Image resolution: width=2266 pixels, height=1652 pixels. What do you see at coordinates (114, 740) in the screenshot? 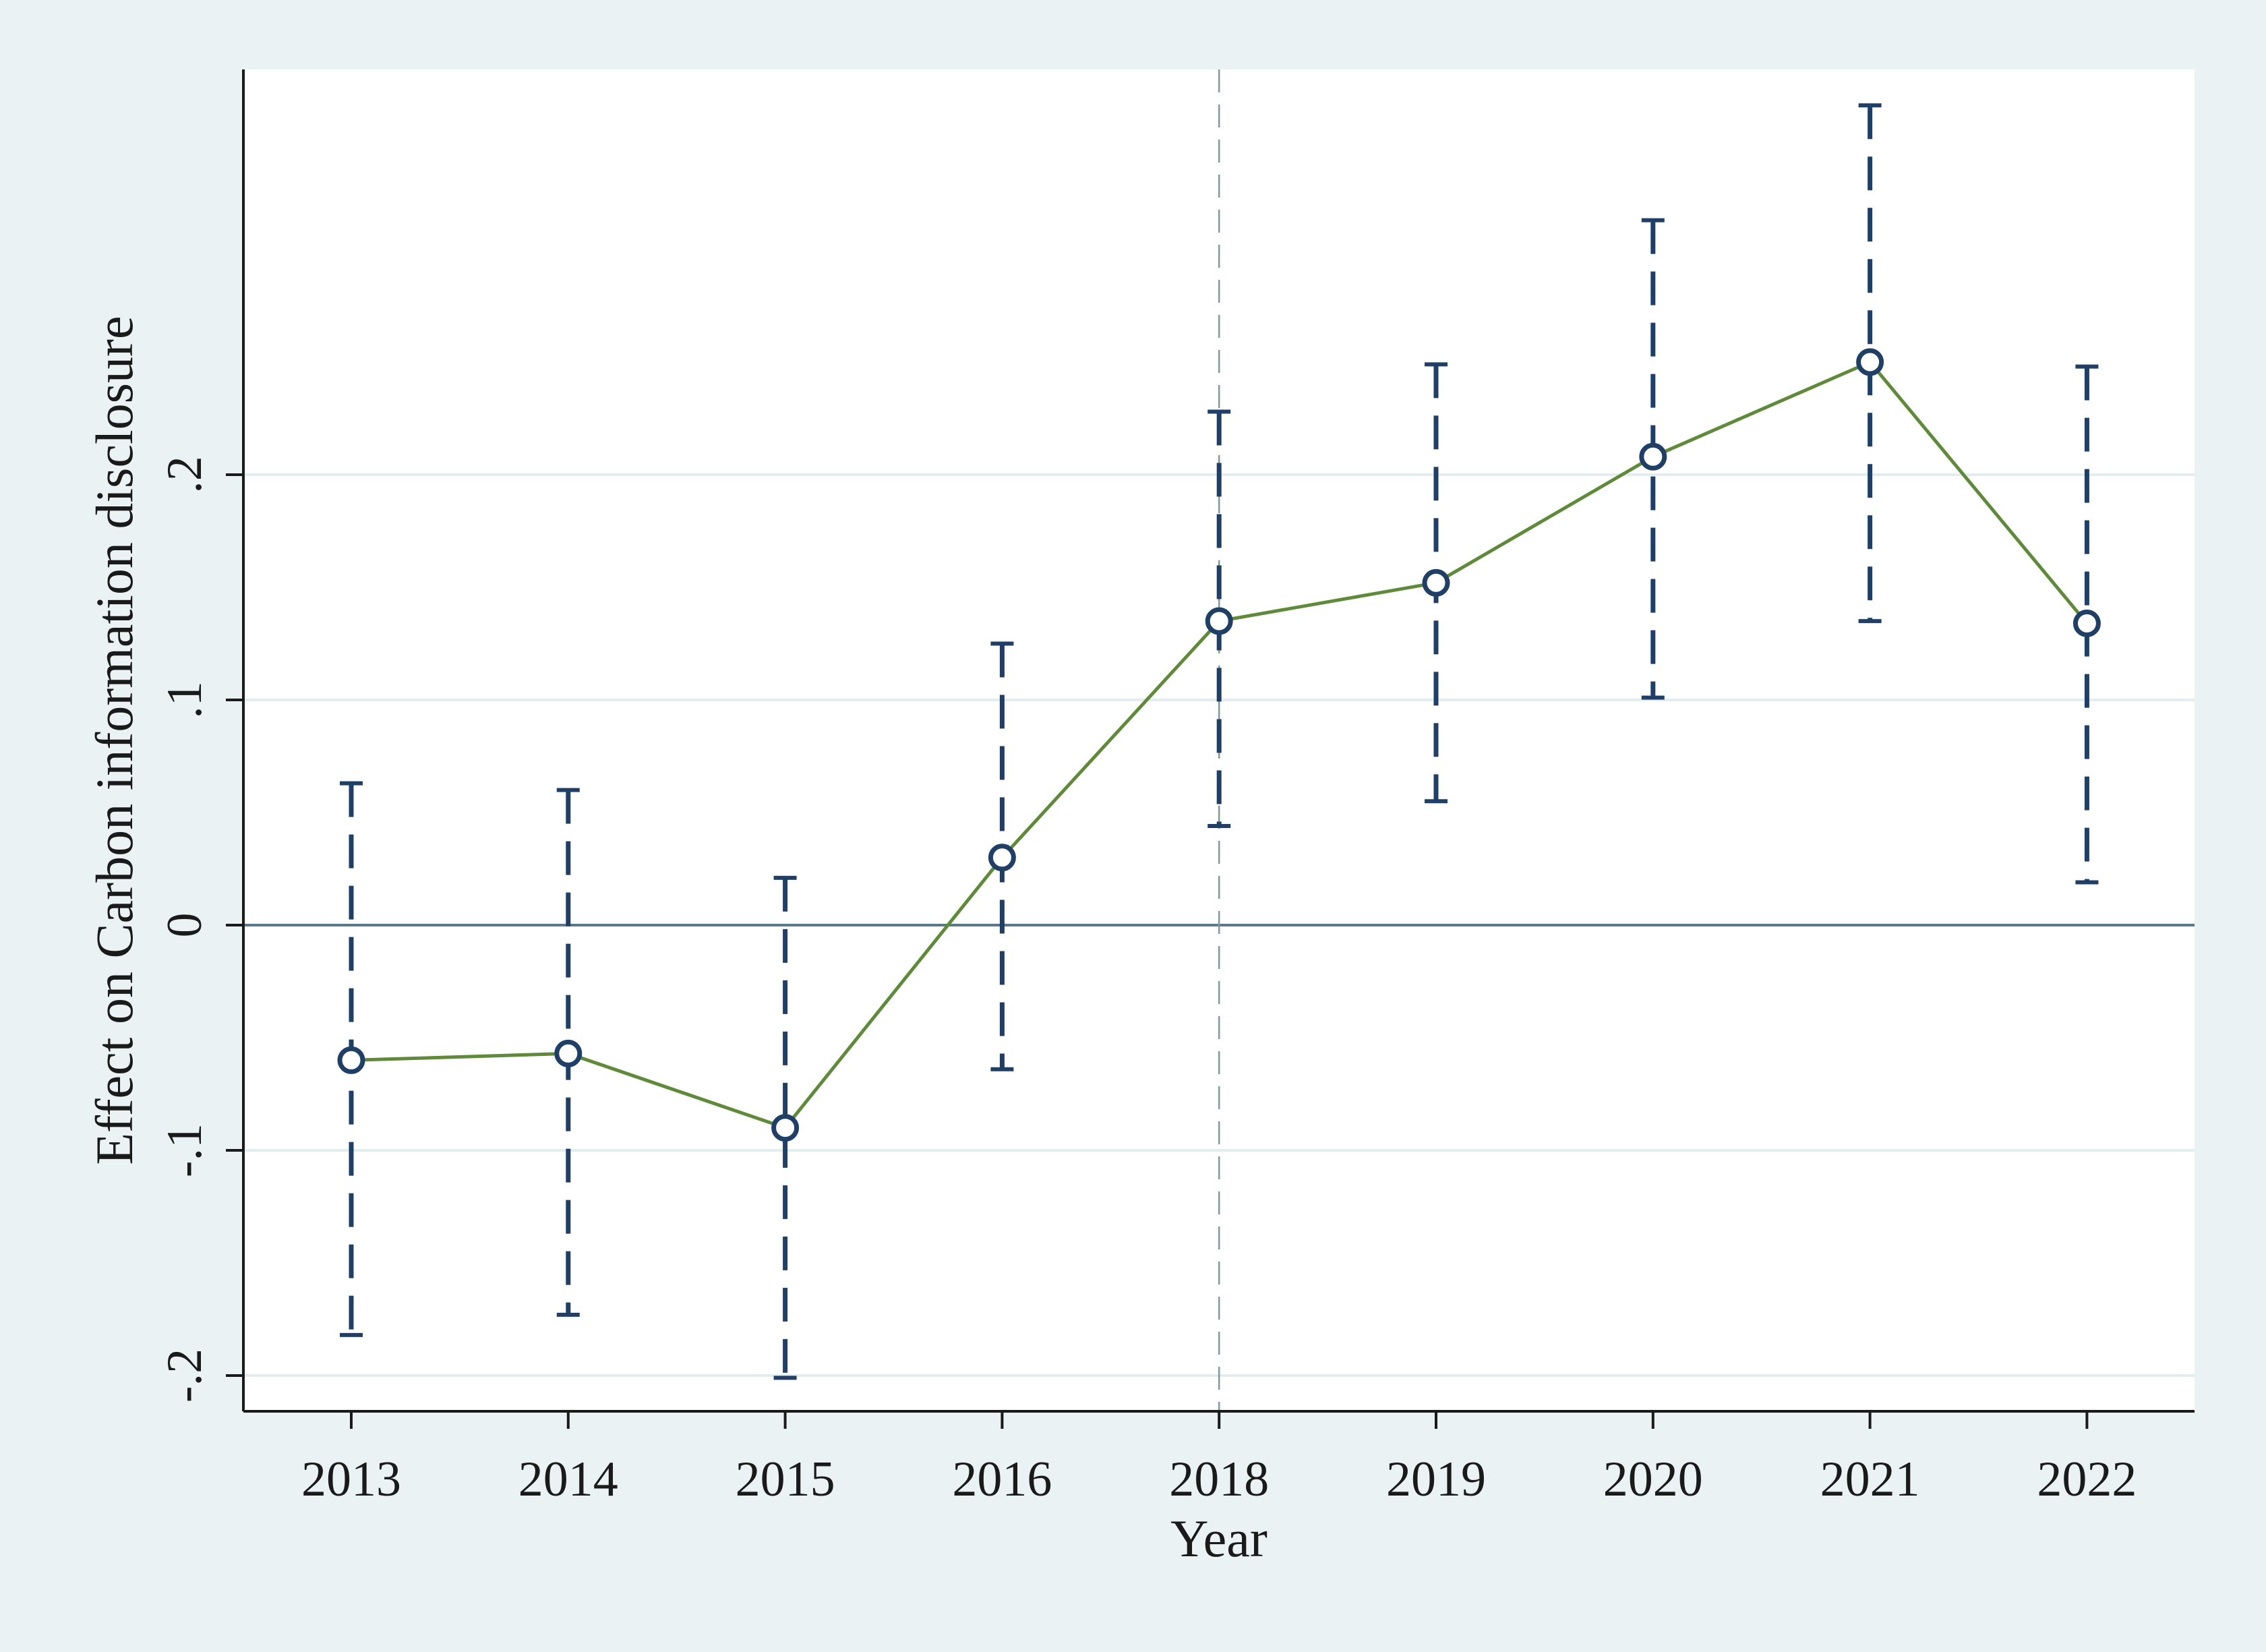
I see `y-axis-label: Effect on Carbon information disclosure` at bounding box center [114, 740].